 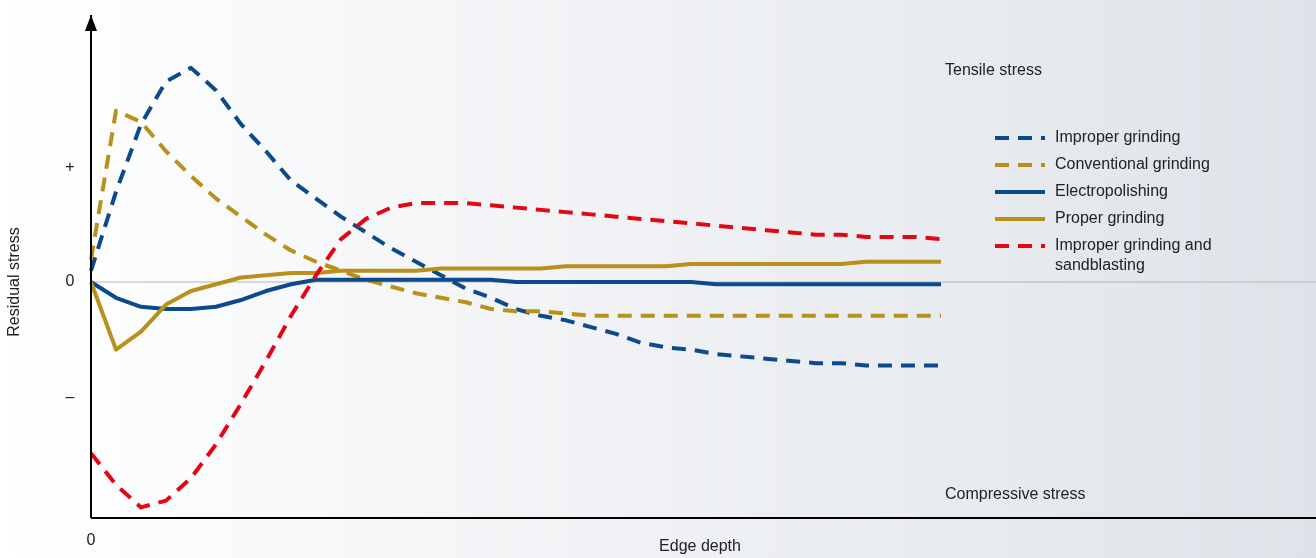 I want to click on legend-label: Improper grinding, so click(x=1118, y=137).